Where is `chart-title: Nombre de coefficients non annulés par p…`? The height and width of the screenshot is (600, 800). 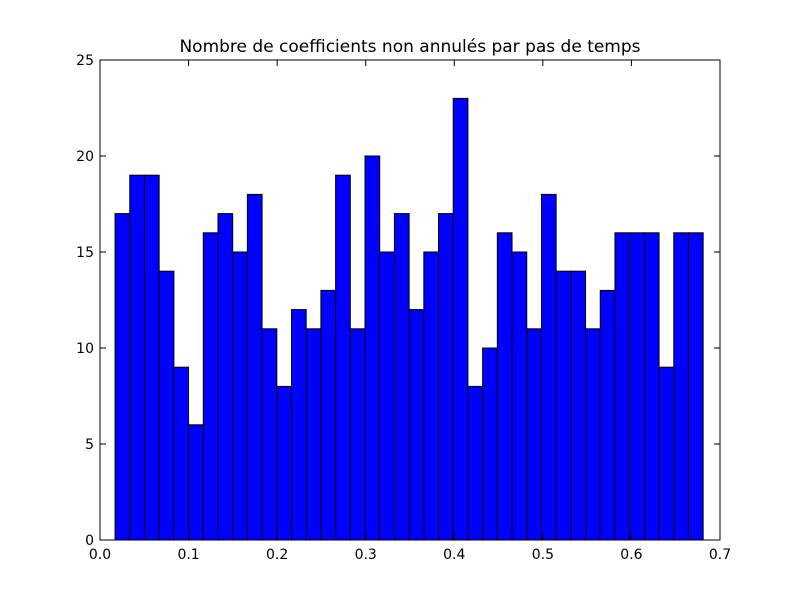 chart-title: Nombre de coefficients non annulés par p… is located at coordinates (409, 47).